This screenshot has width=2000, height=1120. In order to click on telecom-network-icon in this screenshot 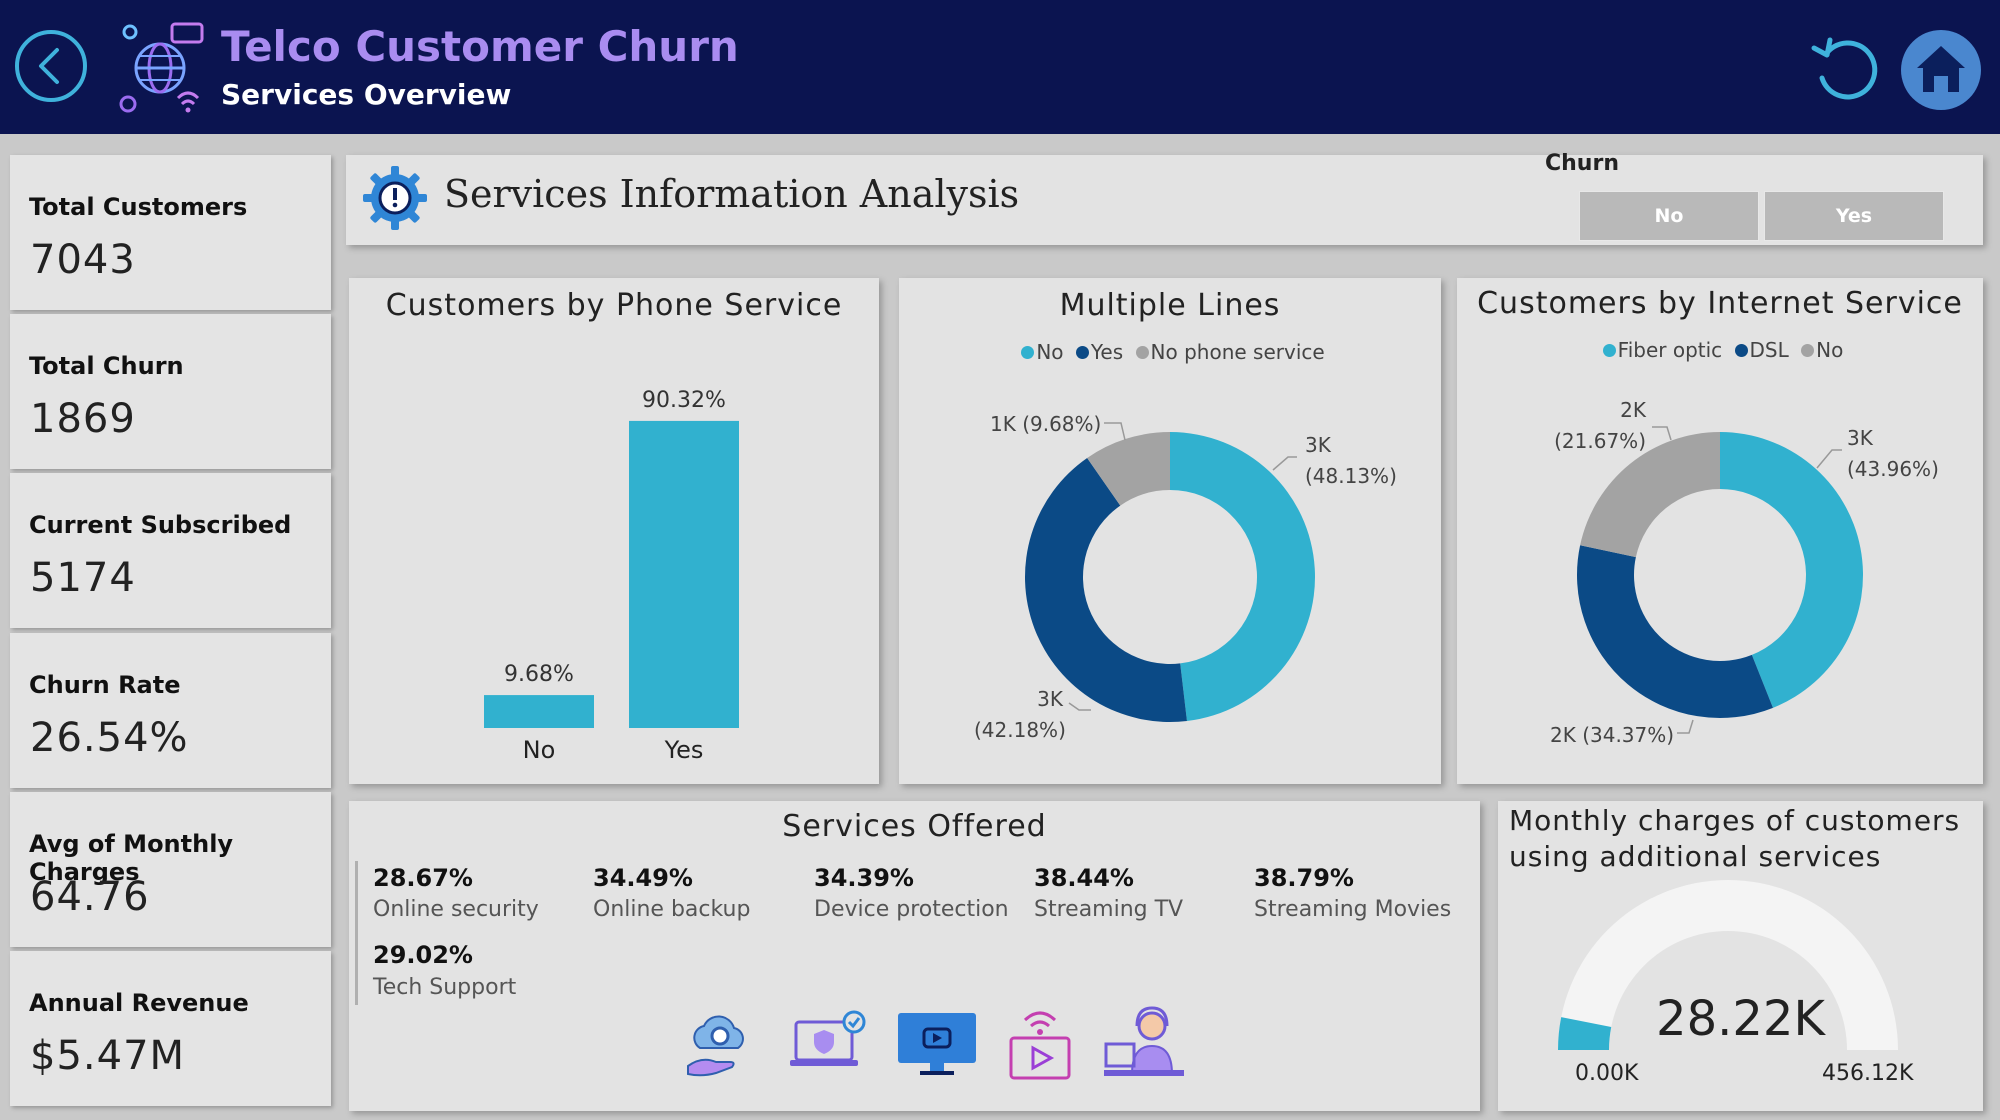, I will do `click(163, 67)`.